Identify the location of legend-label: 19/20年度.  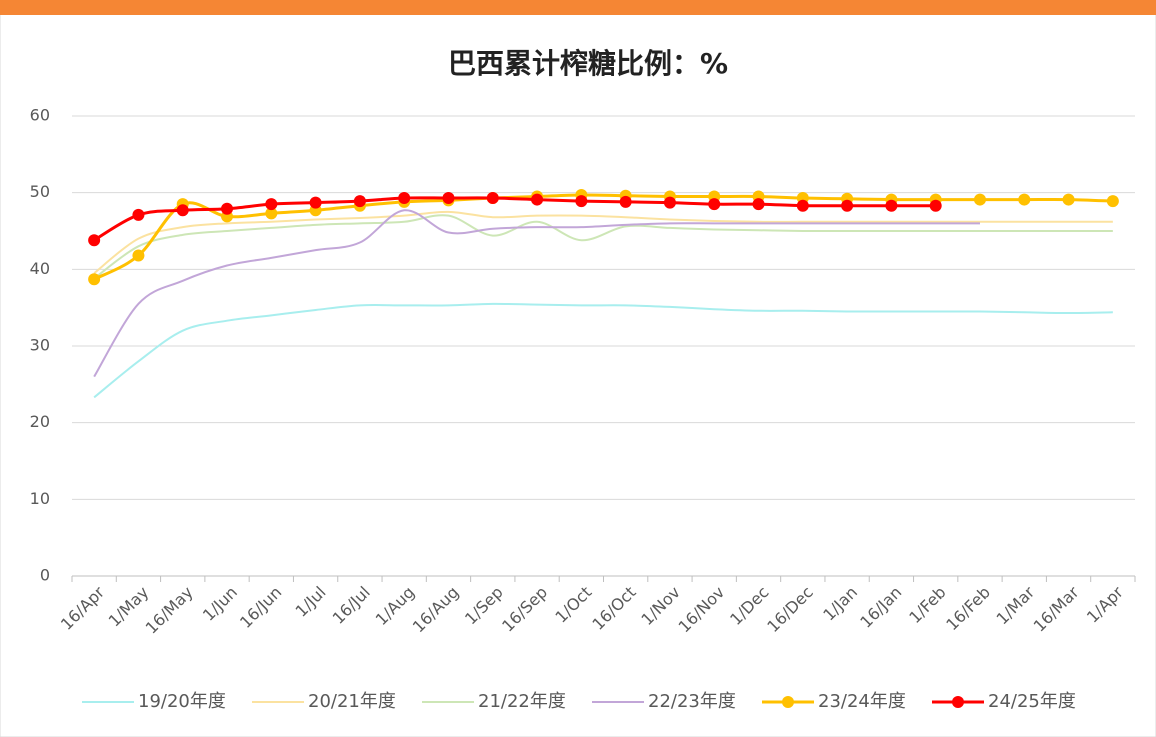
(182, 701).